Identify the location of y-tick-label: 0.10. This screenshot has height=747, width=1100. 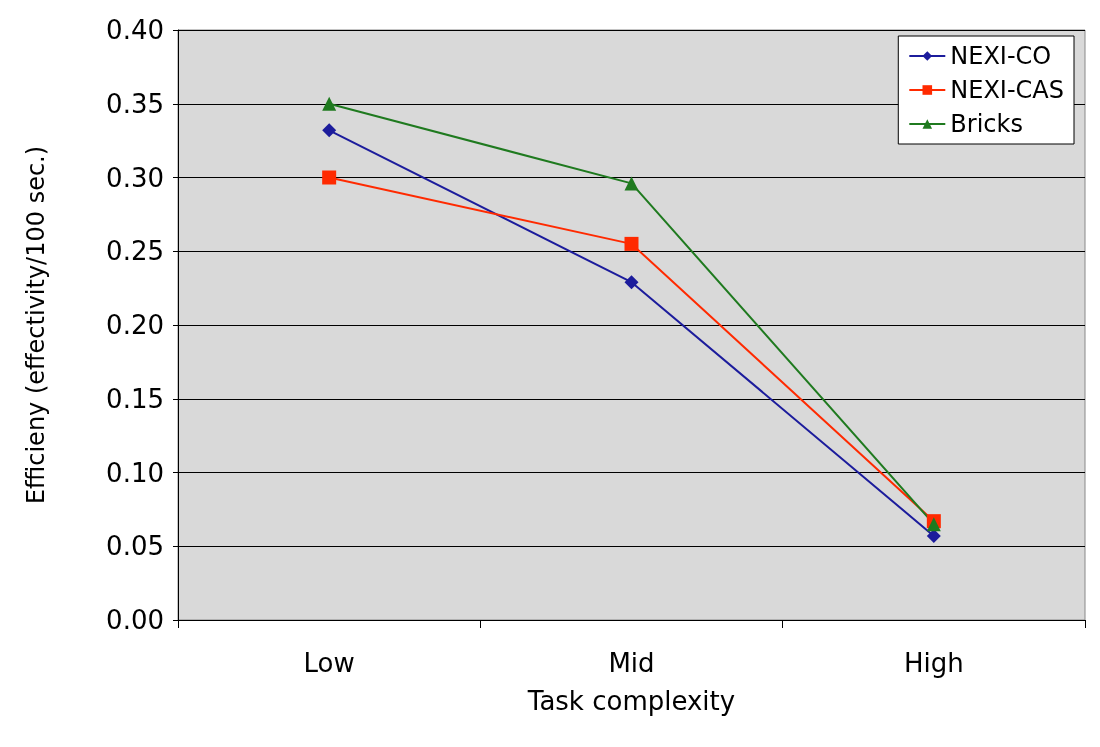
(135, 472).